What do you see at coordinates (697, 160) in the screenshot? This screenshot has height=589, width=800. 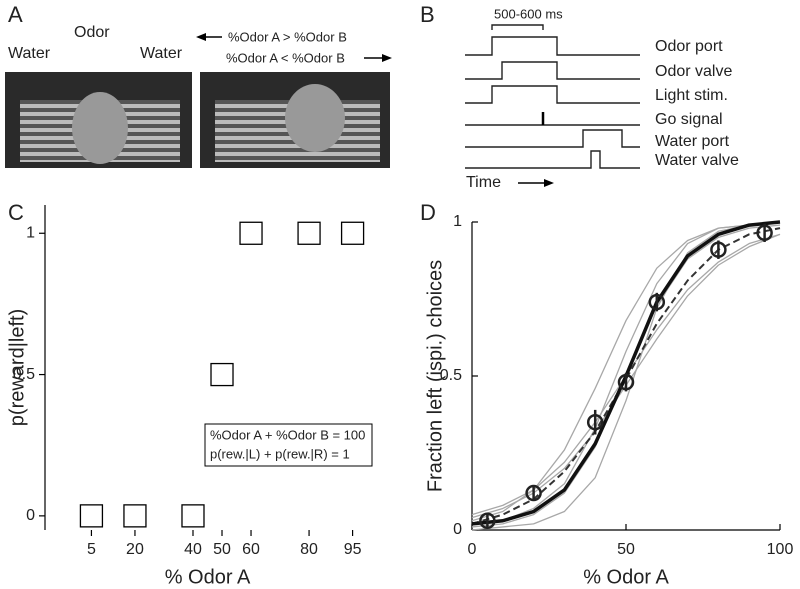 I see `trace-label: Water valve` at bounding box center [697, 160].